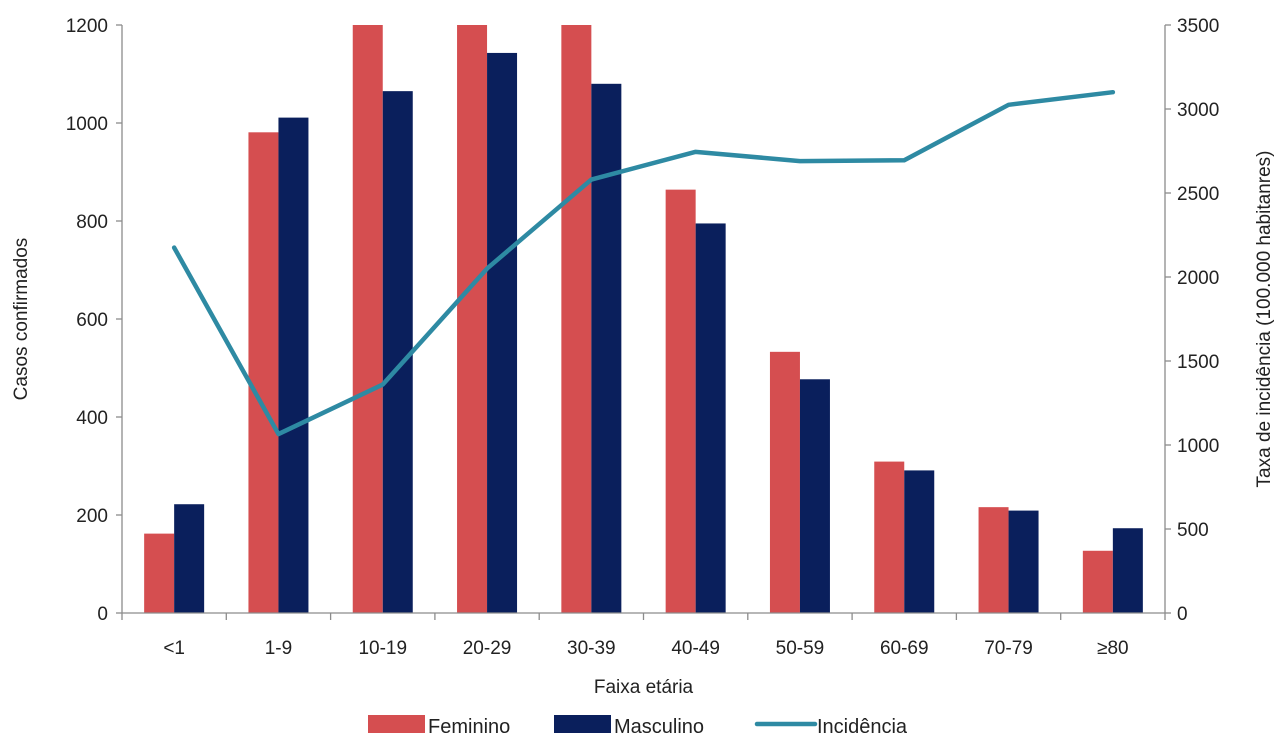 This screenshot has height=743, width=1282. What do you see at coordinates (644, 687) in the screenshot?
I see `x-axis-title: Faixa etária` at bounding box center [644, 687].